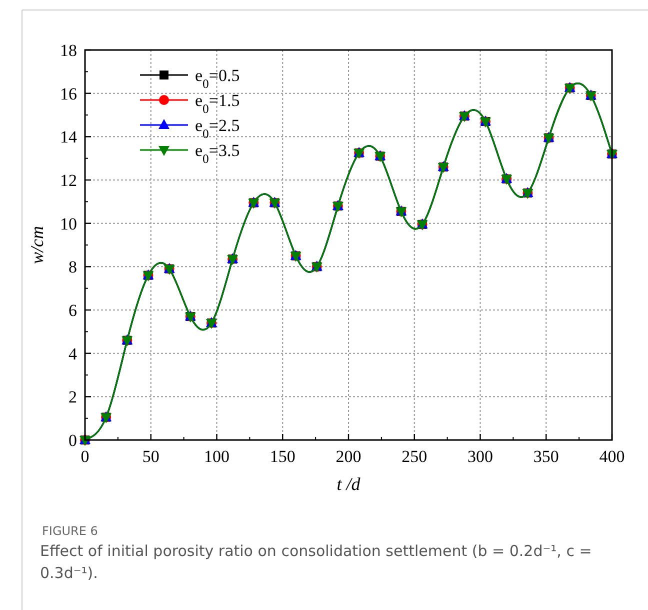 Image resolution: width=648 pixels, height=610 pixels. What do you see at coordinates (480, 456) in the screenshot?
I see `x-tick-label: 300` at bounding box center [480, 456].